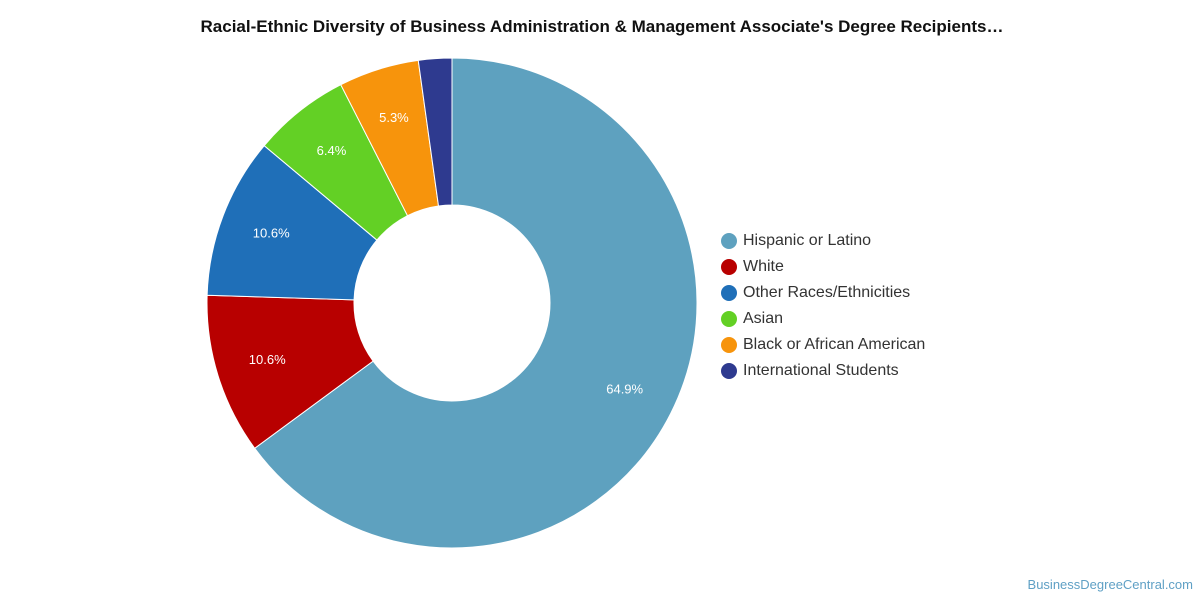 The height and width of the screenshot is (600, 1200). I want to click on legend-item: Asian, so click(823, 319).